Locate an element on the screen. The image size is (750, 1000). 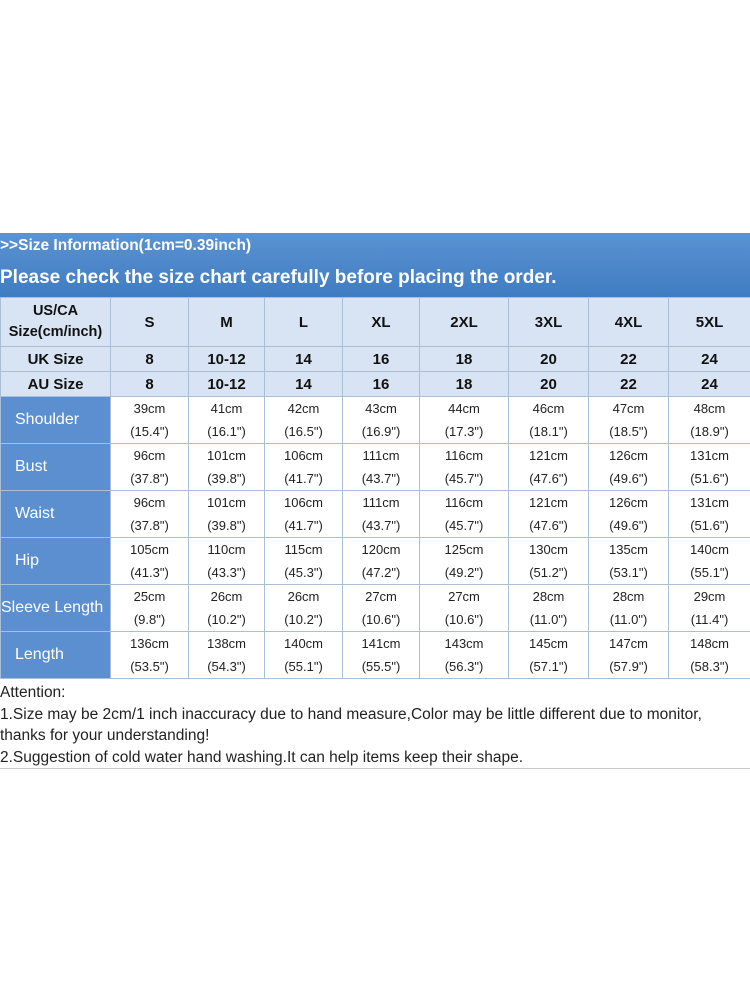
measurement-cell: 41cm (16.1") is located at coordinates (226, 420).